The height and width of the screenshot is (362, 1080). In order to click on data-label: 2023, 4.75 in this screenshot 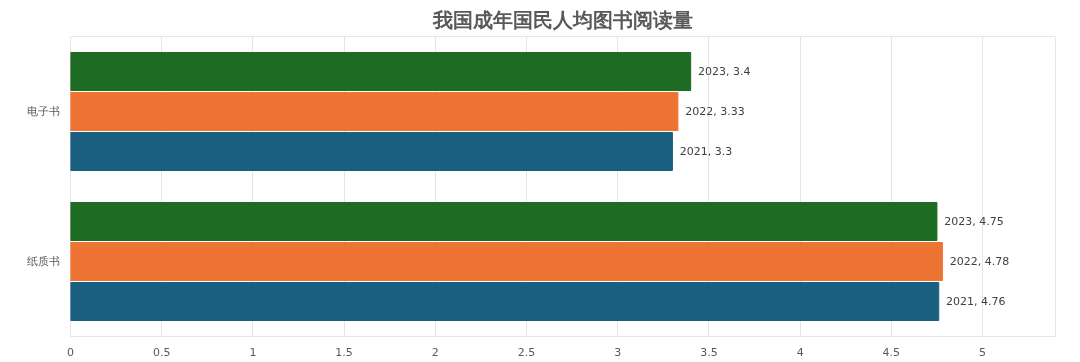, I will do `click(974, 221)`.